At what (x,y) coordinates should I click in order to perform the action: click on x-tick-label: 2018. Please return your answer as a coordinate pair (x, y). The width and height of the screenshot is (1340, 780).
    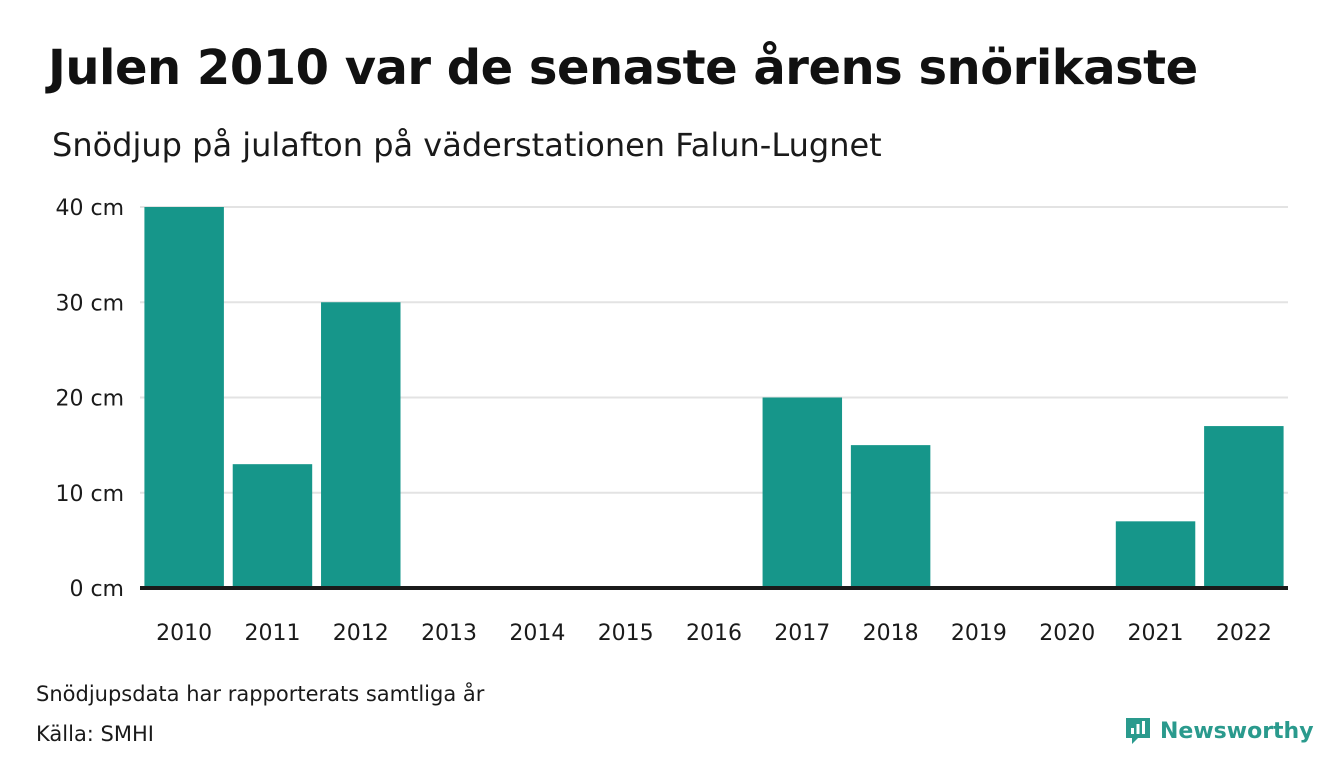
    Looking at the image, I should click on (891, 633).